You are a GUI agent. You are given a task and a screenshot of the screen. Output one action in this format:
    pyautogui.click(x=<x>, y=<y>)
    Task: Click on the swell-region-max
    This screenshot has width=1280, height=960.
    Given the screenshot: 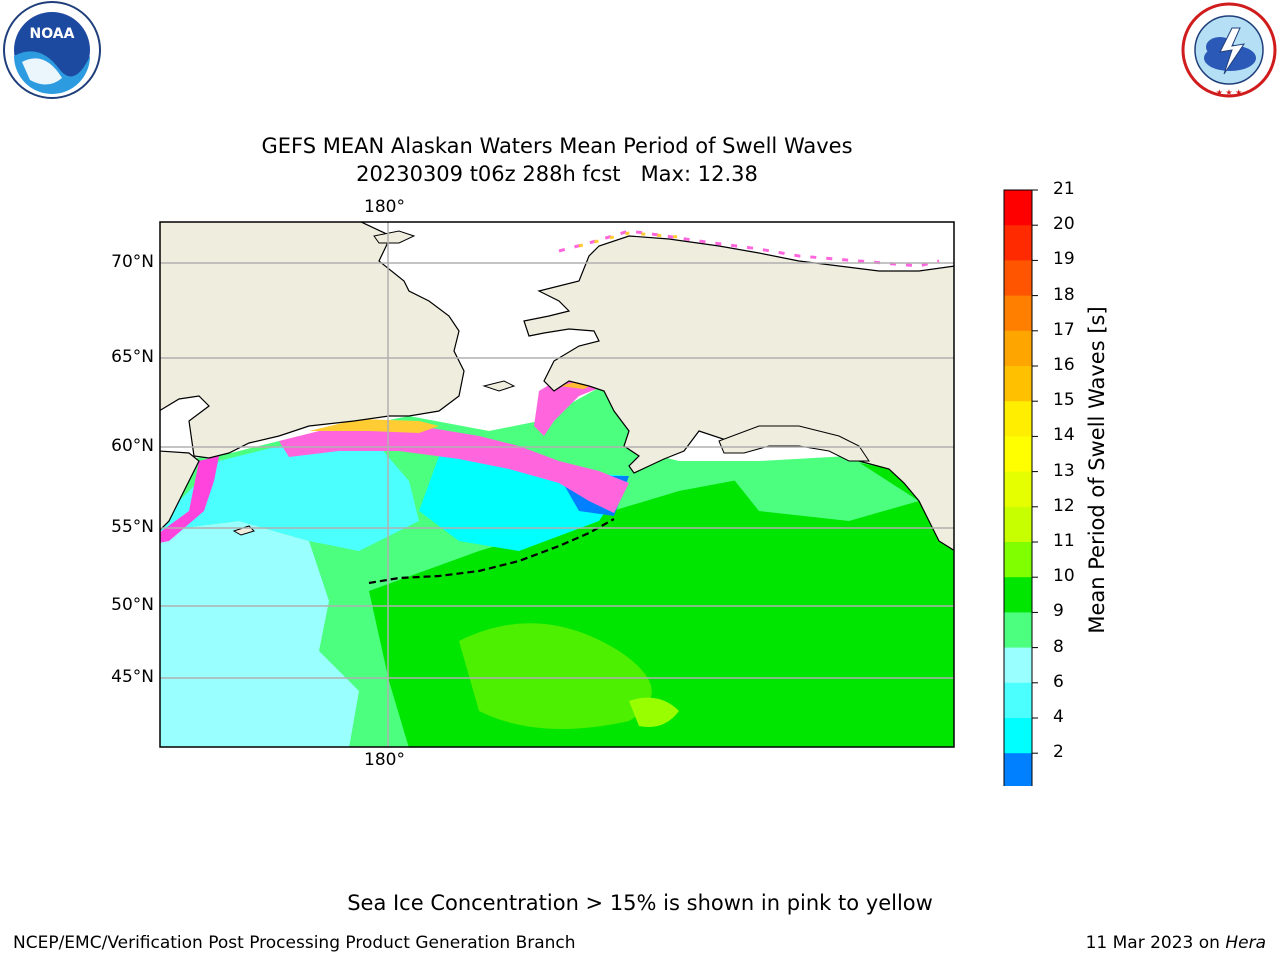 What is the action you would take?
    pyautogui.click(x=654, y=712)
    